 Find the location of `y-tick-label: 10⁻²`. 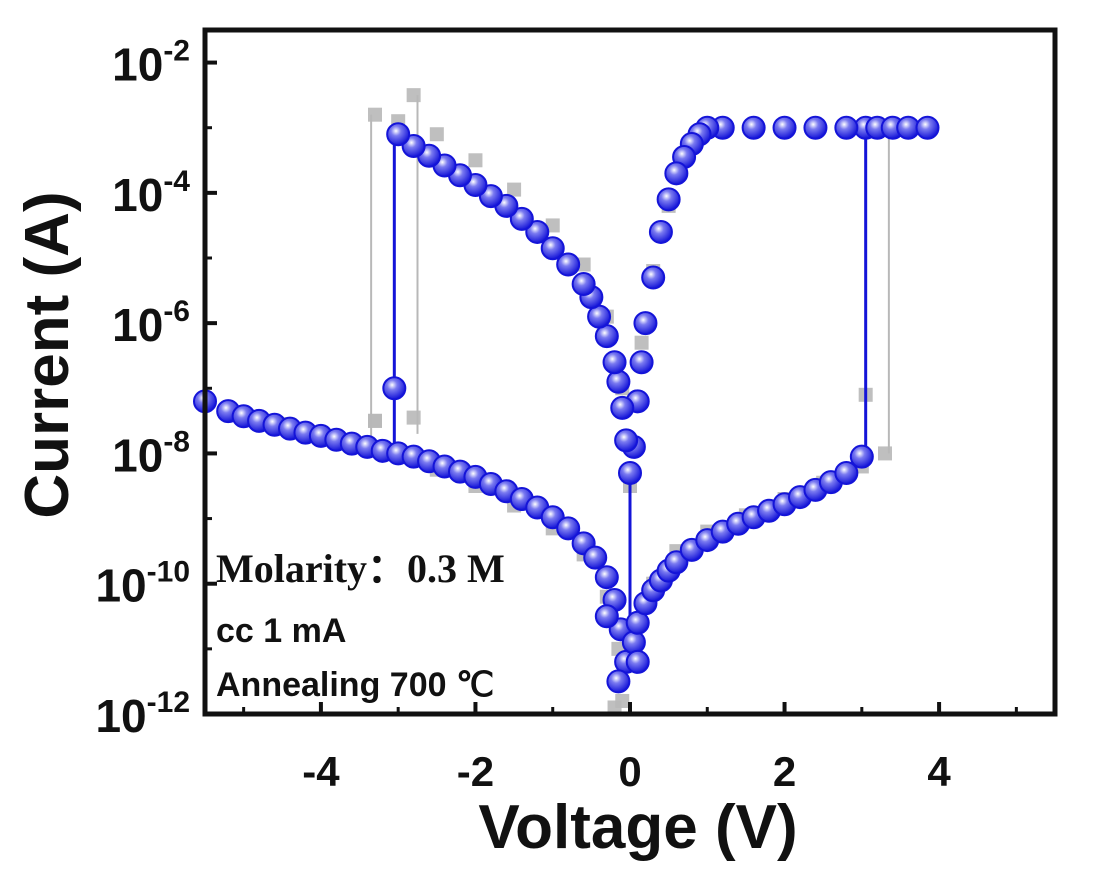

y-tick-label: 10⁻² is located at coordinates (151, 63).